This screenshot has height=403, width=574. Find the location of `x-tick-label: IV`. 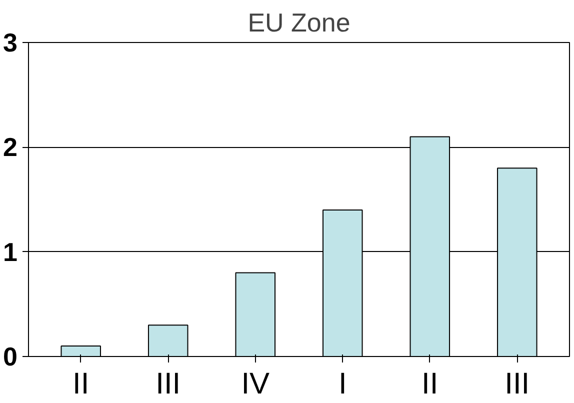

x-tick-label: IV is located at coordinates (255, 384).